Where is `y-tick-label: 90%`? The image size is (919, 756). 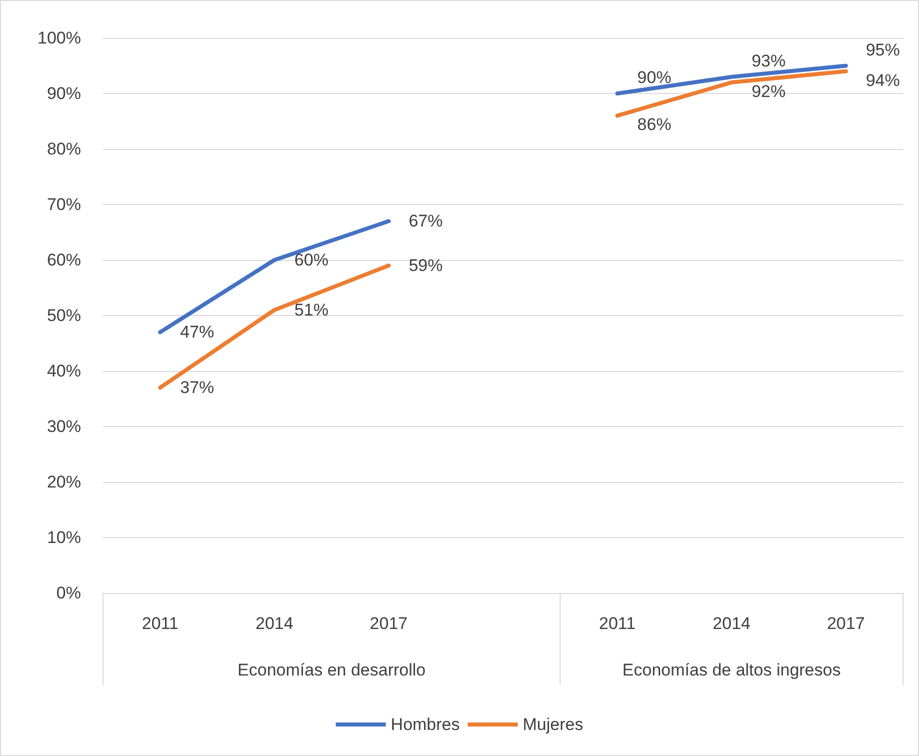
y-tick-label: 90% is located at coordinates (63, 93).